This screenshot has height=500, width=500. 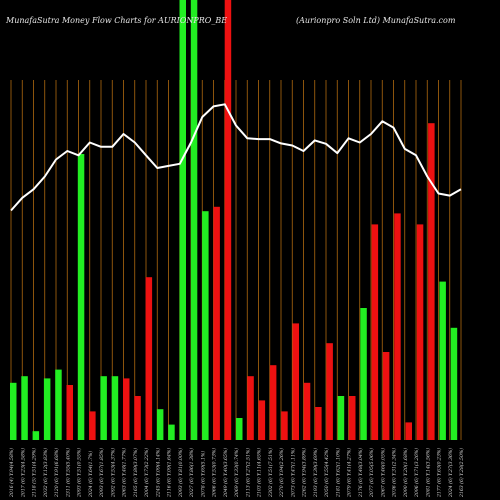 What do you see at coordinates (124, 473) in the screenshot?
I see `x-tick-label: 2063 (6) Y.48(1.77%)` at bounding box center [124, 473].